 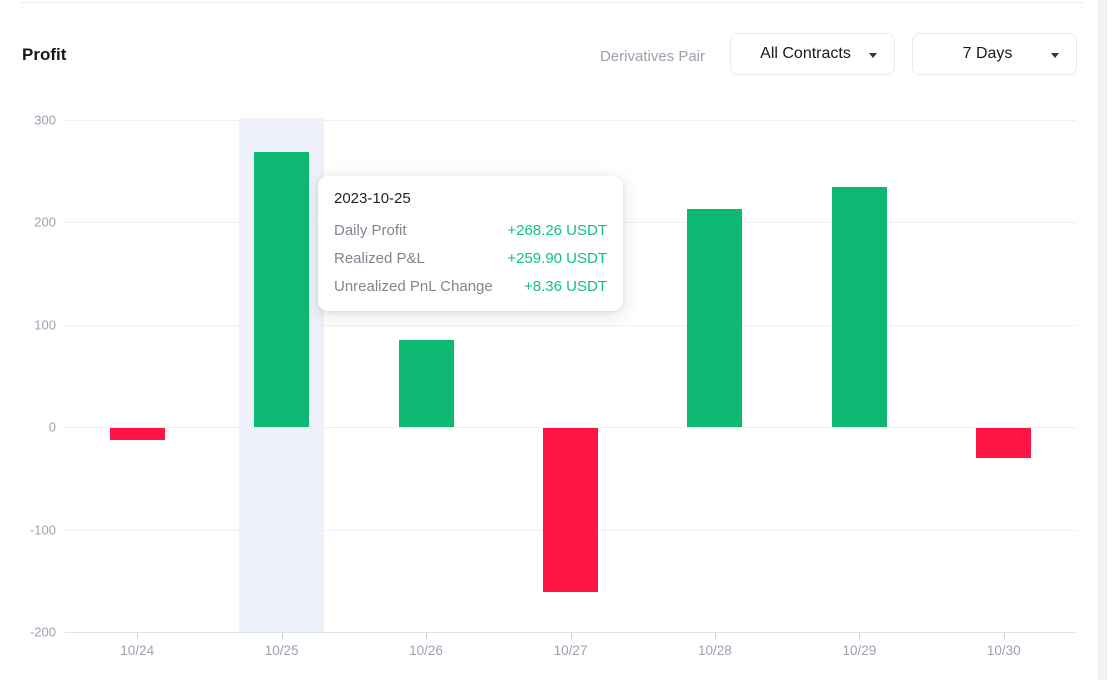 I want to click on contracts-dropdown: All Contracts, so click(x=812, y=54).